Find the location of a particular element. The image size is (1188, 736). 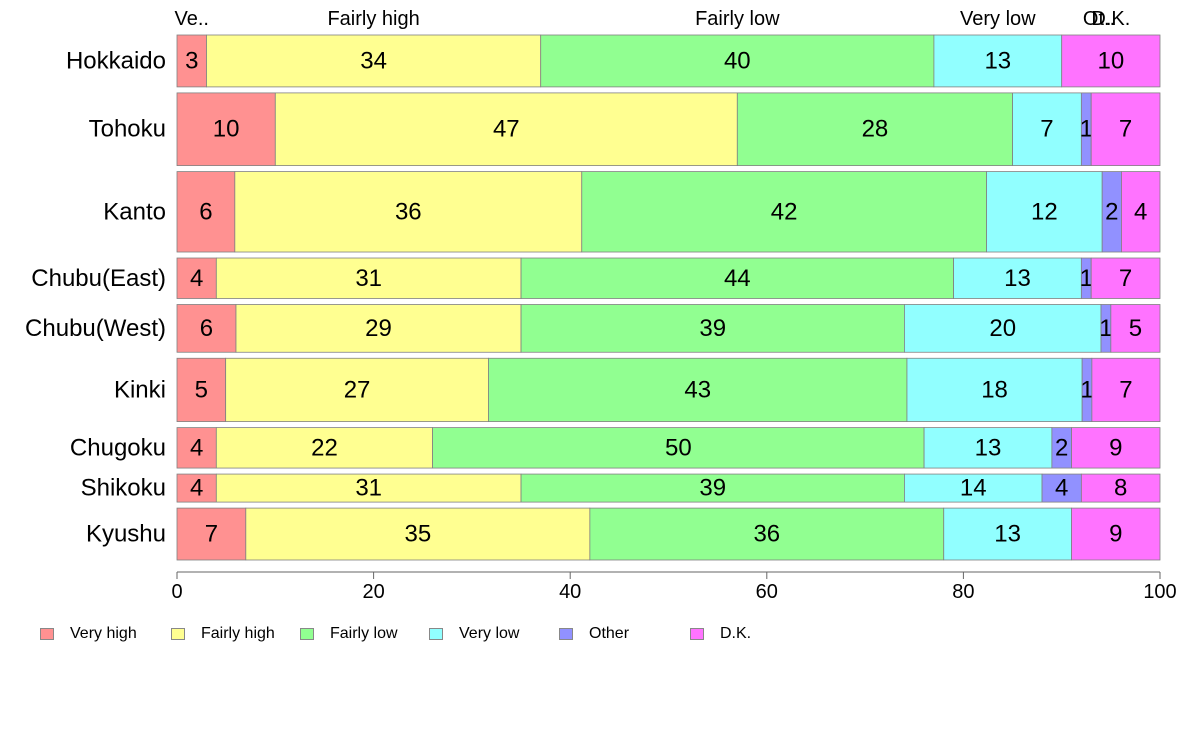

data-label-tohoku-very-high: 10 is located at coordinates (226, 129).